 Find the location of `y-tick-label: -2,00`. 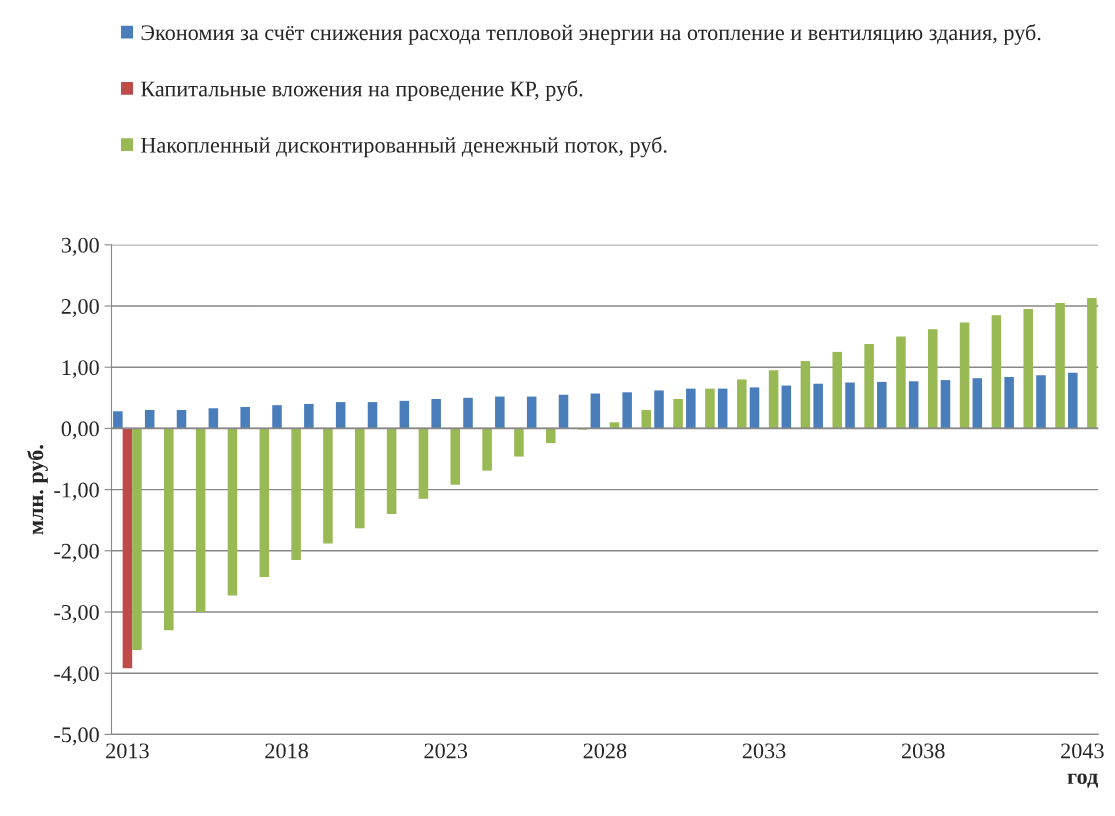

y-tick-label: -2,00 is located at coordinates (76, 552).